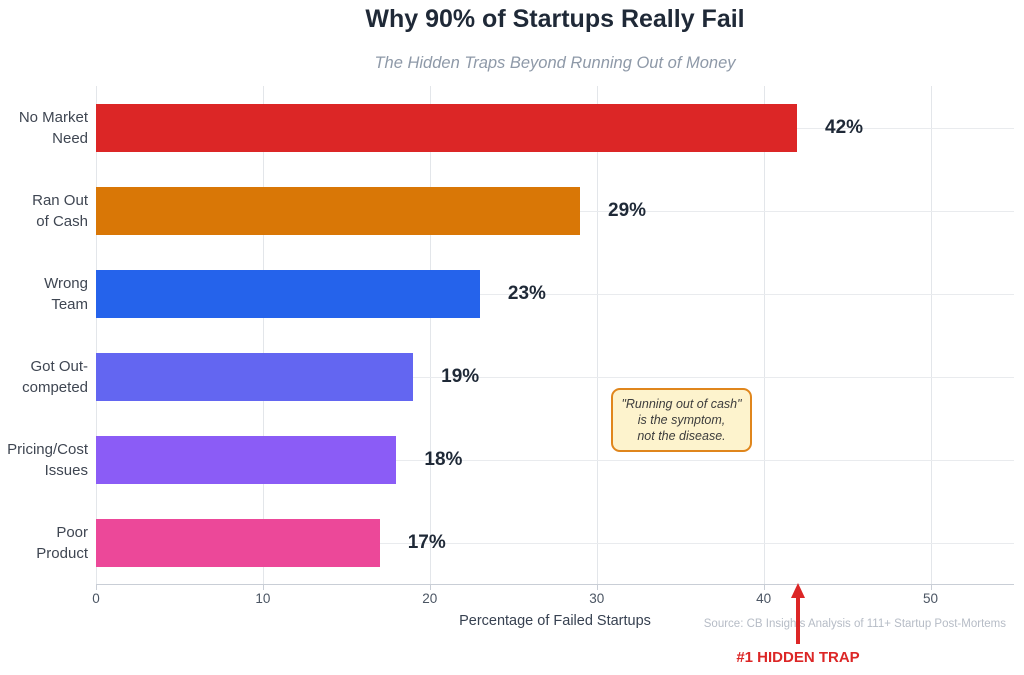  What do you see at coordinates (844, 127) in the screenshot?
I see `bar-value-label: 42%` at bounding box center [844, 127].